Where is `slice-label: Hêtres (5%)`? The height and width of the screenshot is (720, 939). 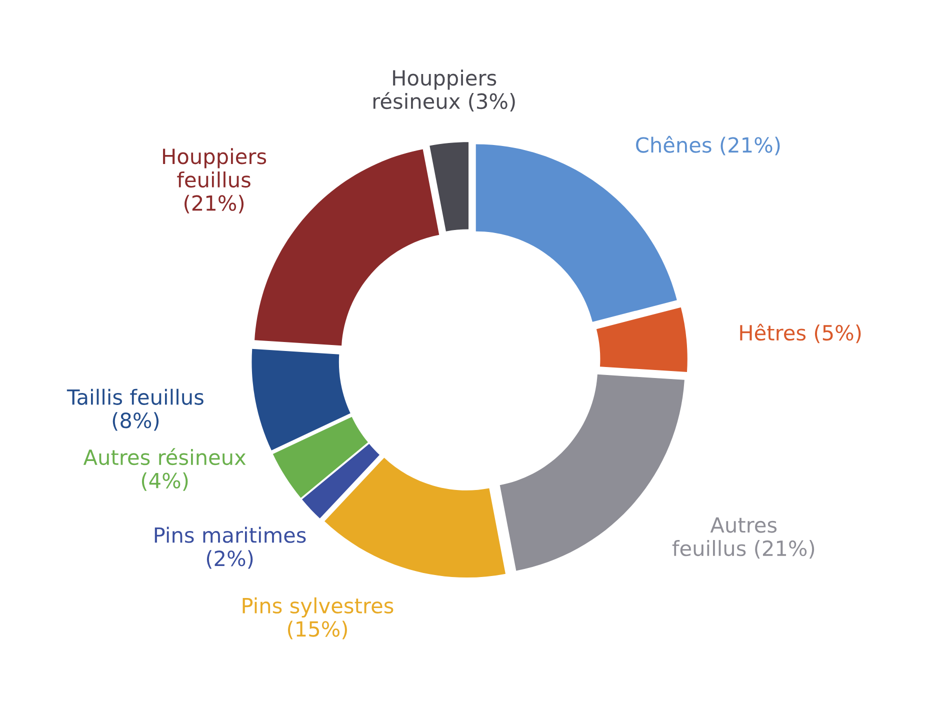
slice-label: Hêtres (5%) is located at coordinates (800, 334).